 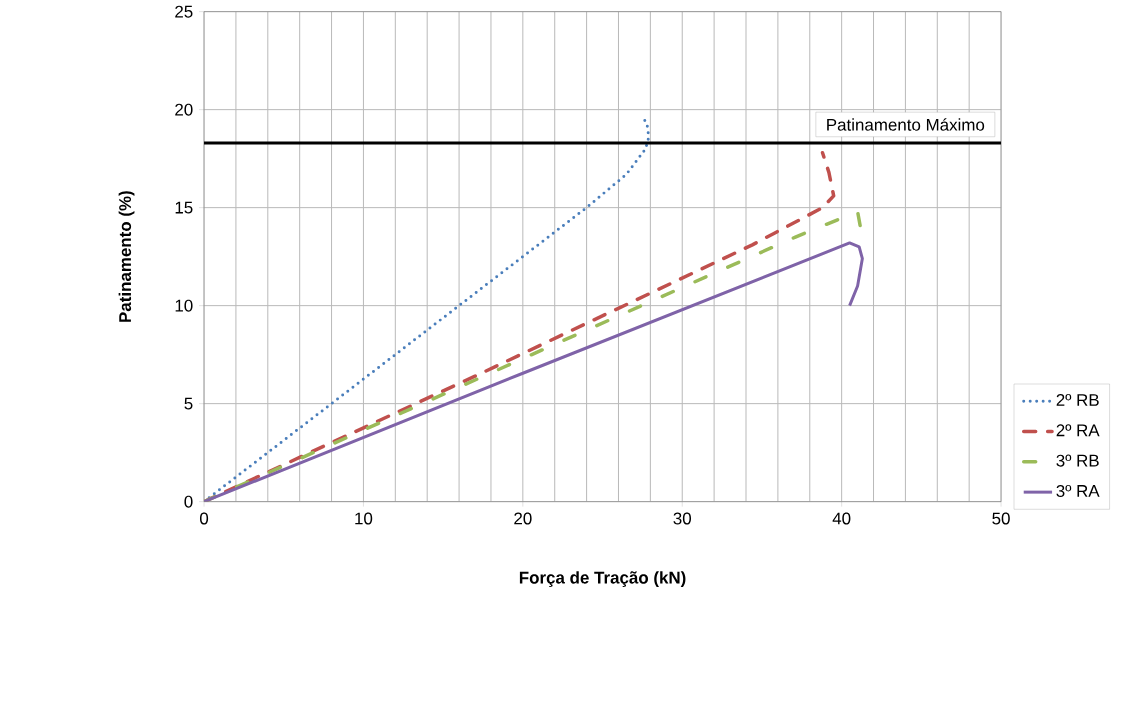 I want to click on x-tick-label: 10, so click(x=364, y=518).